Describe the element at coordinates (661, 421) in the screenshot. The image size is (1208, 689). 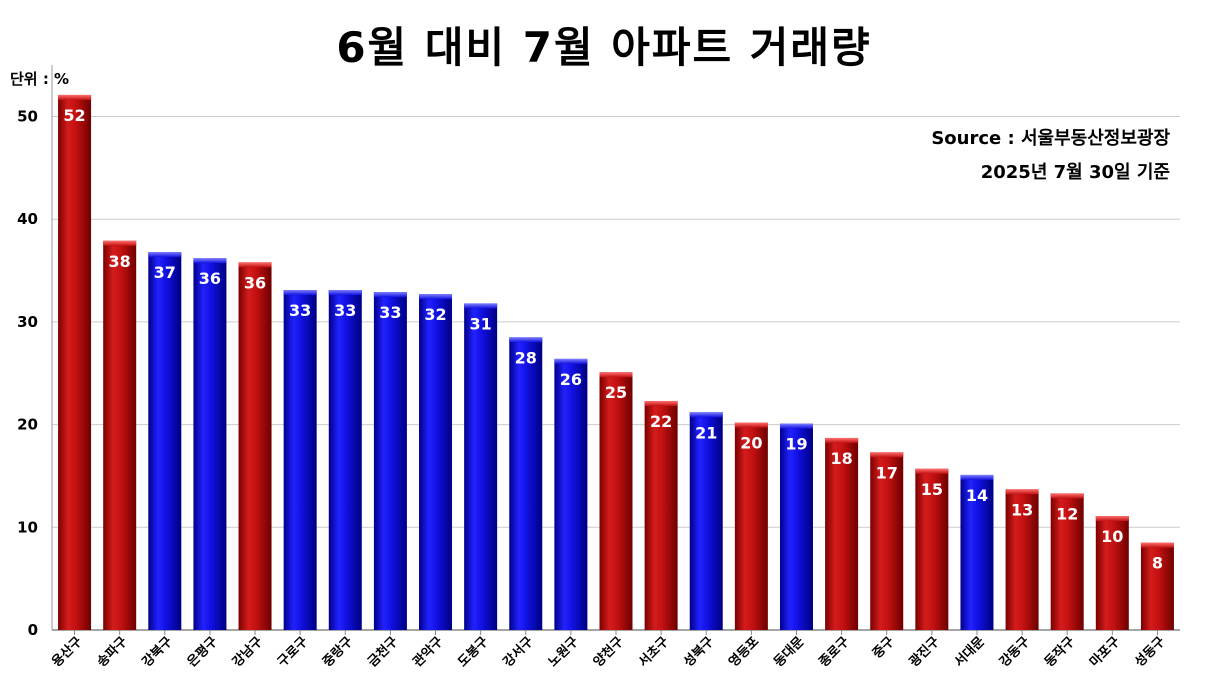
I see `data-label: 22` at that location.